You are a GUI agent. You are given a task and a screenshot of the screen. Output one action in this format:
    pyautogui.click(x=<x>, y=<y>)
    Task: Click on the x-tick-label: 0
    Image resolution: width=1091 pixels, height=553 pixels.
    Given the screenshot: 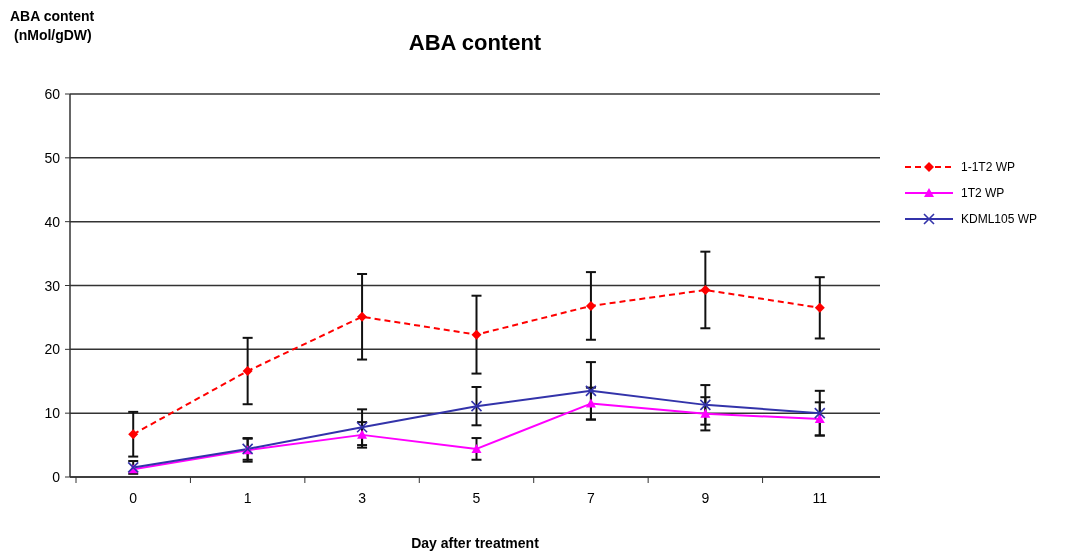 What is the action you would take?
    pyautogui.click(x=133, y=498)
    